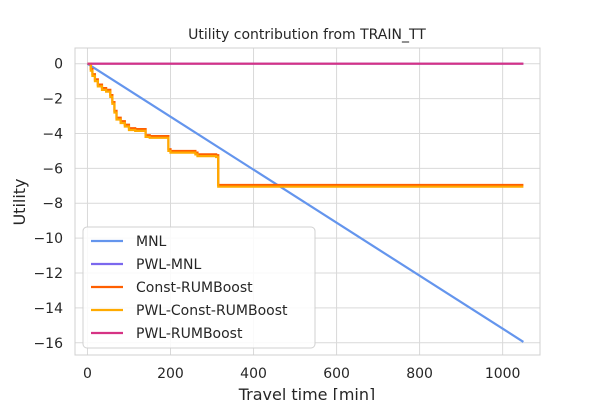 This screenshot has height=400, width=600. What do you see at coordinates (212, 311) in the screenshot?
I see `legend-label-pwl-const-rumboost: PWL-Const-RUMBoost` at bounding box center [212, 311].